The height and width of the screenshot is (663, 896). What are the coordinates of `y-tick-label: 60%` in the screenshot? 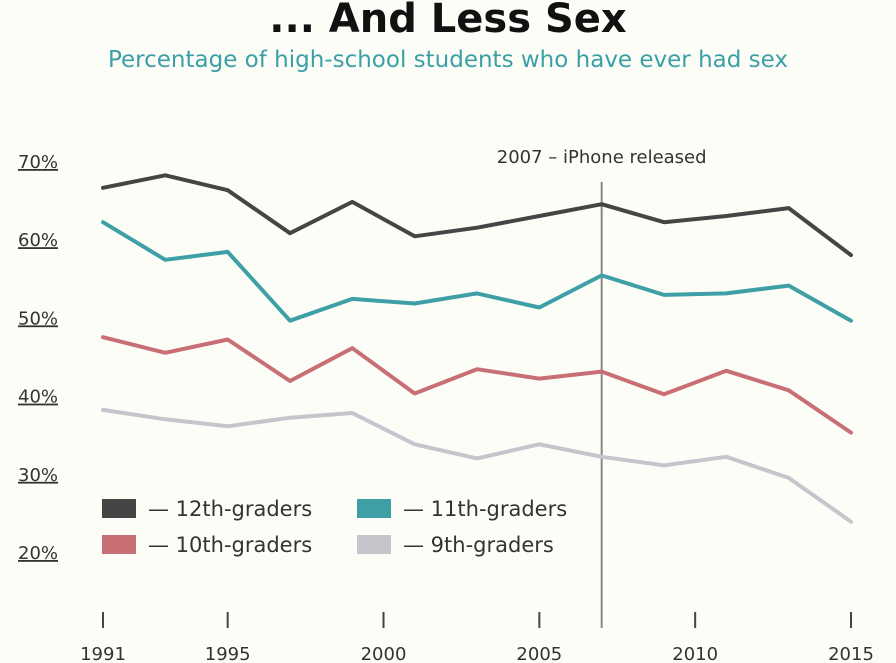 It's located at (38, 240).